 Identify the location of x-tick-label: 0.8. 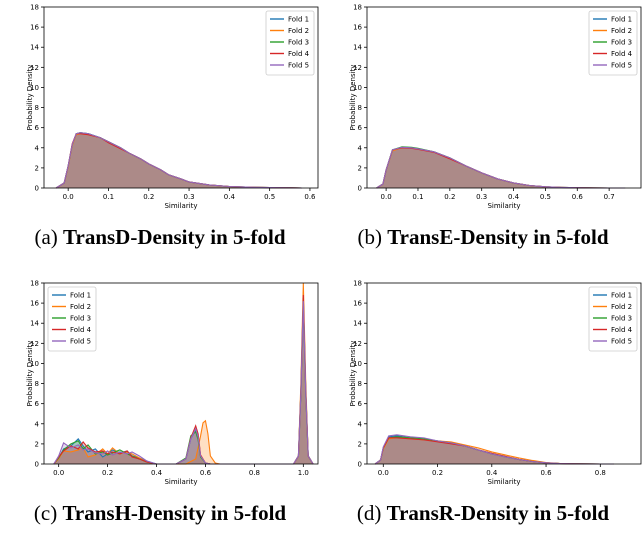
(254, 473).